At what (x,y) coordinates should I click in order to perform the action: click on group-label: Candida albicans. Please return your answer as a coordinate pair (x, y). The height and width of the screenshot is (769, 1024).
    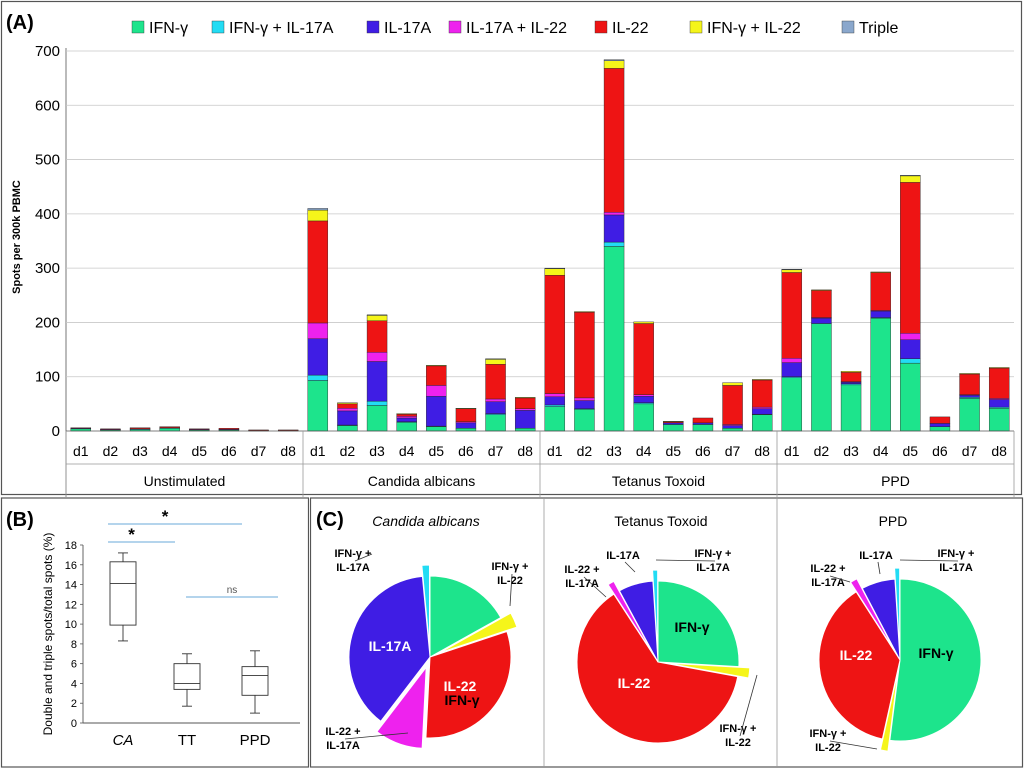
    Looking at the image, I should click on (421, 481).